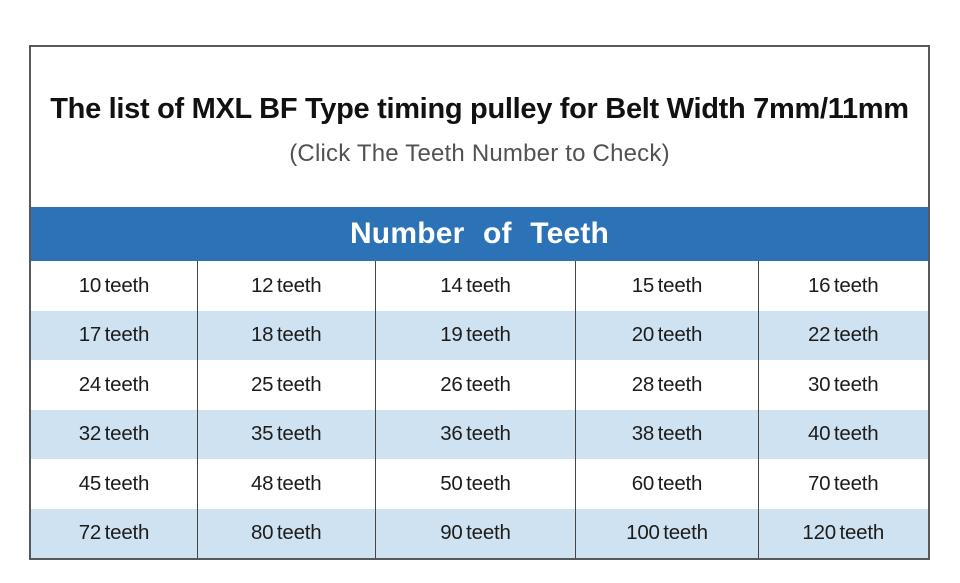 The height and width of the screenshot is (583, 960). Describe the element at coordinates (666, 286) in the screenshot. I see `teeth-cell: 15 teeth` at that location.